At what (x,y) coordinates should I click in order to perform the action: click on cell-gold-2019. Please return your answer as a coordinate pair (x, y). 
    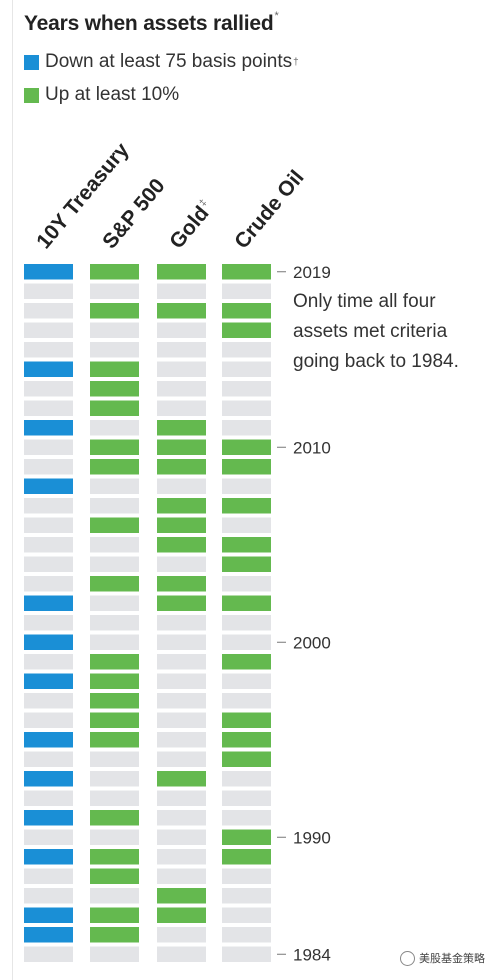
    Looking at the image, I should click on (181, 272).